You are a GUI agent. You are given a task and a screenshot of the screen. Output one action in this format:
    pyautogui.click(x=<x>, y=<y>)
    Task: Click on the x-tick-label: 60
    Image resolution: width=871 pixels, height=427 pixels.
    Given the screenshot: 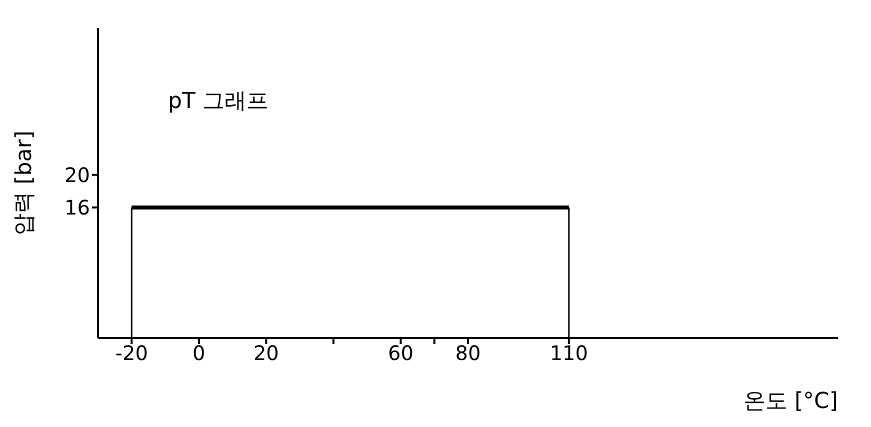 What is the action you would take?
    pyautogui.click(x=401, y=353)
    